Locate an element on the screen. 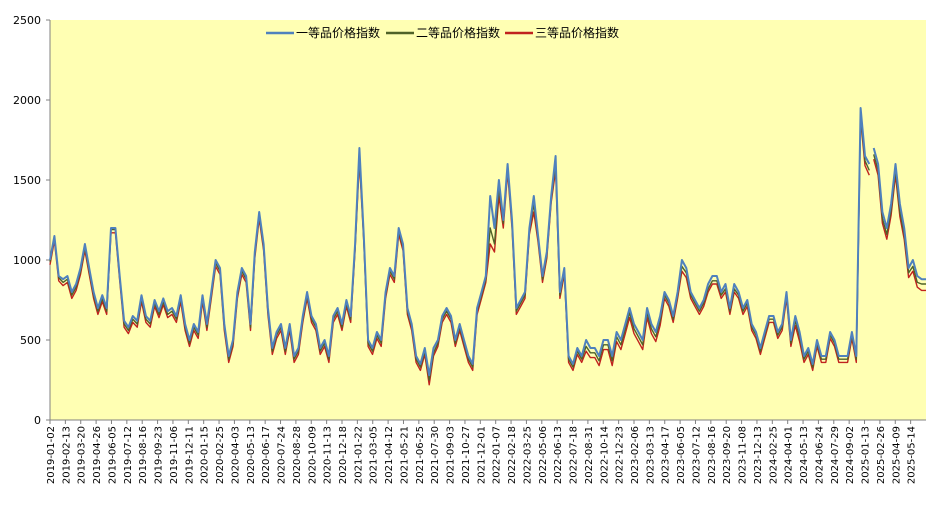 This screenshot has height=516, width=938. x-tick-label: 2021-05-21 is located at coordinates (404, 455).